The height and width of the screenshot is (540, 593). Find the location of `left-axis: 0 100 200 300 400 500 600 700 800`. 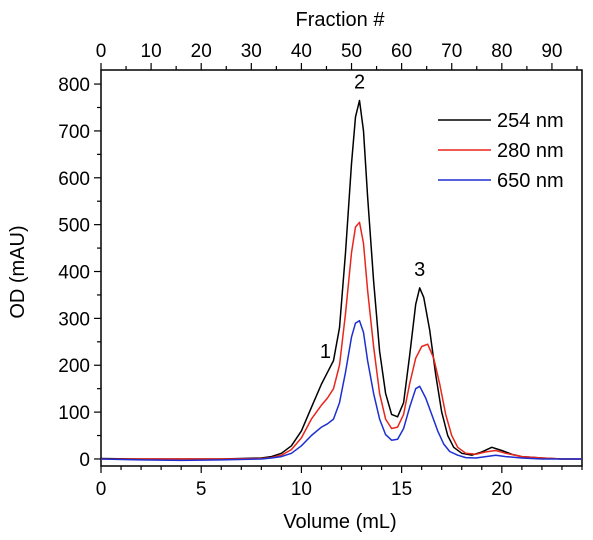

left-axis: 0 100 200 300 400 500 600 700 800 is located at coordinates (79, 273).